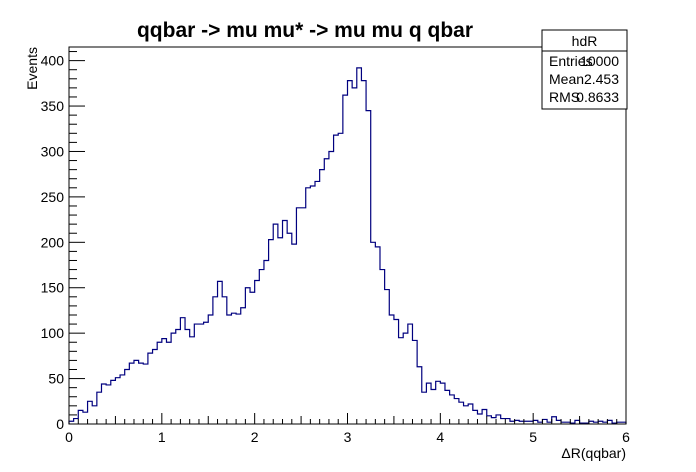  What do you see at coordinates (585, 41) in the screenshot?
I see `stats-title: hdR` at bounding box center [585, 41].